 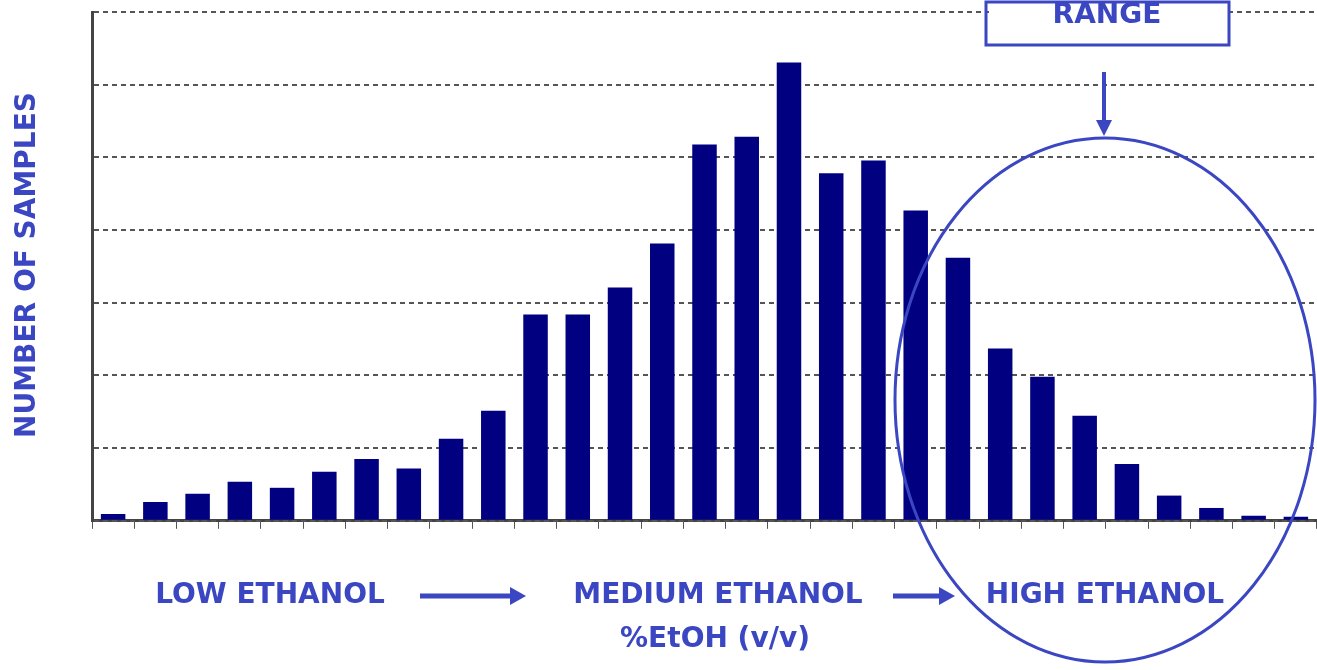 What do you see at coordinates (1107, 15) in the screenshot?
I see `text: RANGE` at bounding box center [1107, 15].